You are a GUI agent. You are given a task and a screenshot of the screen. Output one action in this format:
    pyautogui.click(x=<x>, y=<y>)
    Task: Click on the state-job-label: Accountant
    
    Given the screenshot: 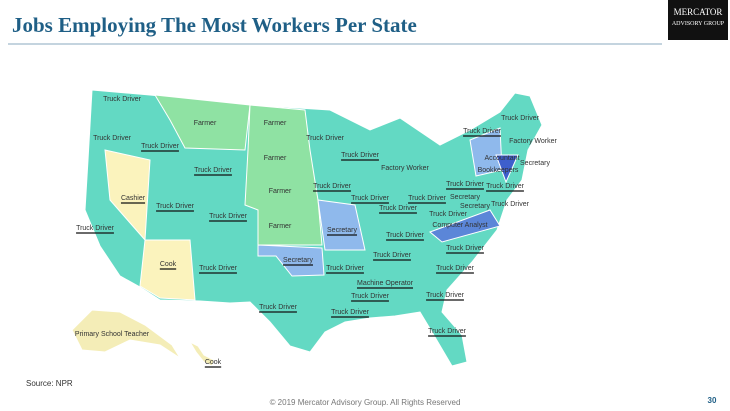 What is the action you would take?
    pyautogui.click(x=501, y=158)
    